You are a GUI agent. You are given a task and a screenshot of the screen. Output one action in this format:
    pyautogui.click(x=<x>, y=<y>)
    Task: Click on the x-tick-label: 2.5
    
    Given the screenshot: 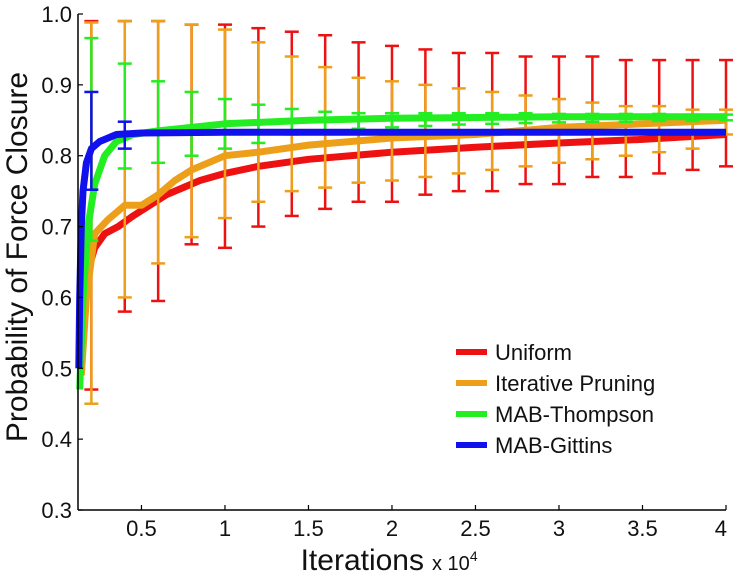 What is the action you would take?
    pyautogui.click(x=475, y=528)
    